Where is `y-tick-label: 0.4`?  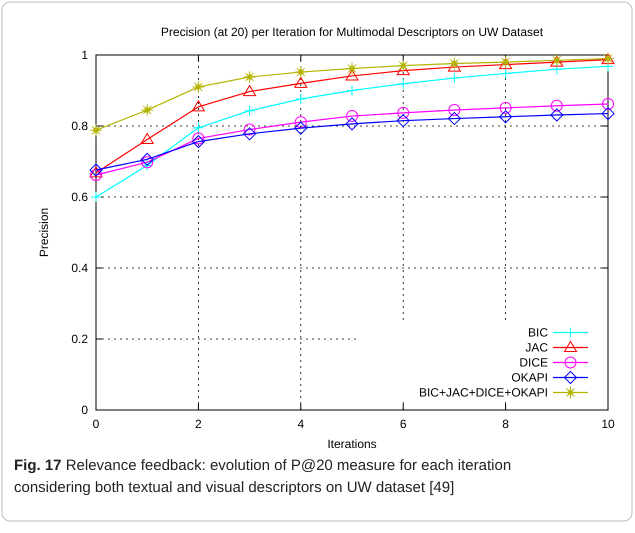
y-tick-label: 0.4 is located at coordinates (79, 268).